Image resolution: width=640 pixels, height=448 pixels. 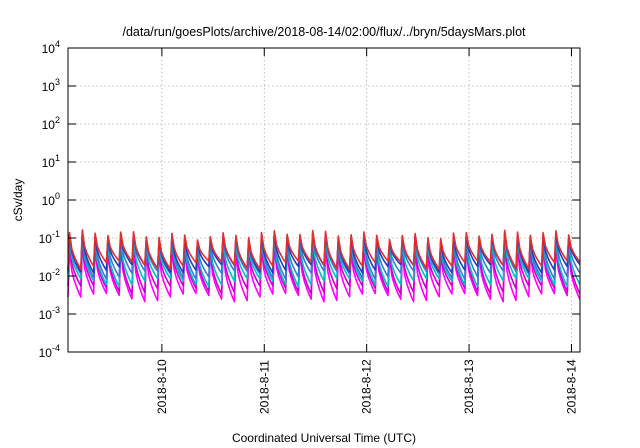 What do you see at coordinates (469, 386) in the screenshot?
I see `x-tick-label: 2018-8-13` at bounding box center [469, 386].